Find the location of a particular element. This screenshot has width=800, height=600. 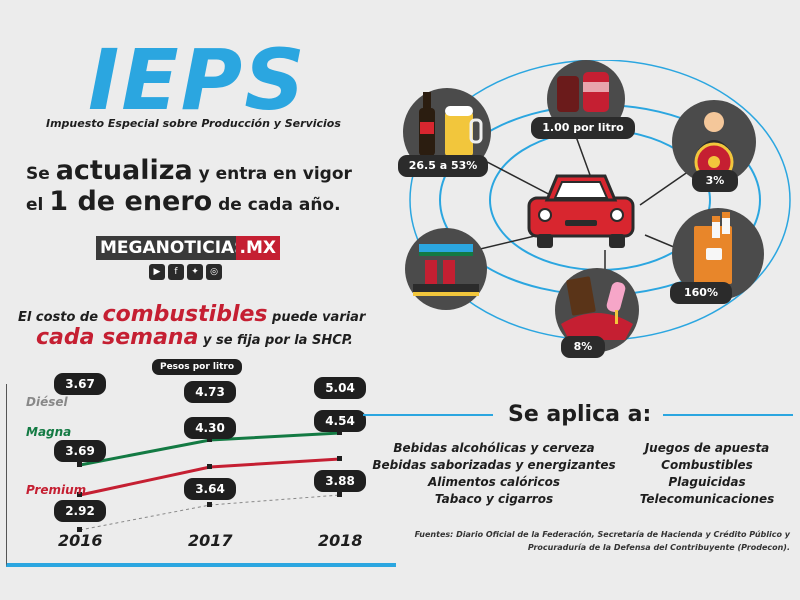

cigarettes-rate-label: 160% is located at coordinates (701, 293).